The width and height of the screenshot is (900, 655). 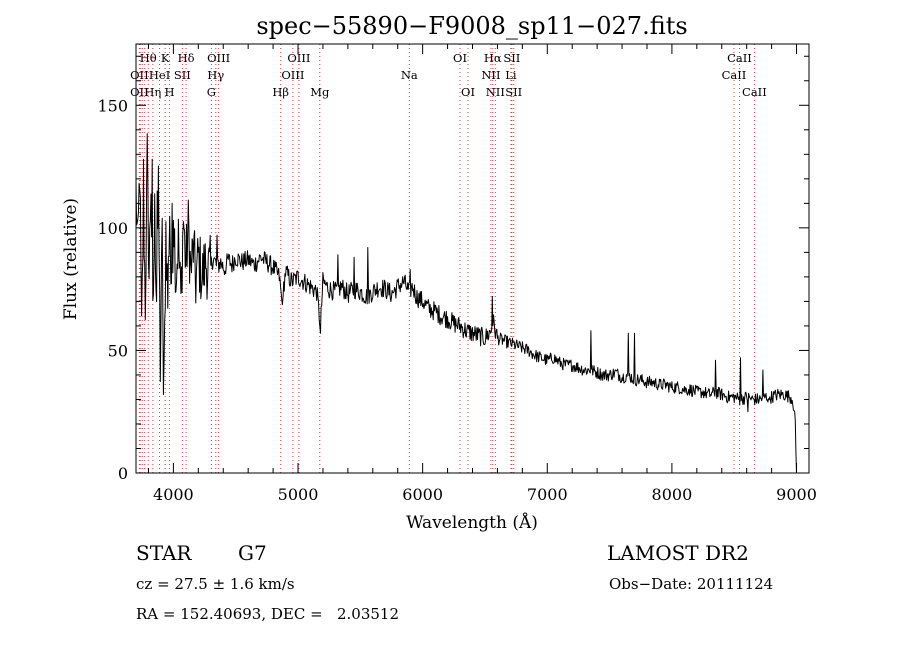 I want to click on x-tick-label: 4000, so click(x=173, y=494).